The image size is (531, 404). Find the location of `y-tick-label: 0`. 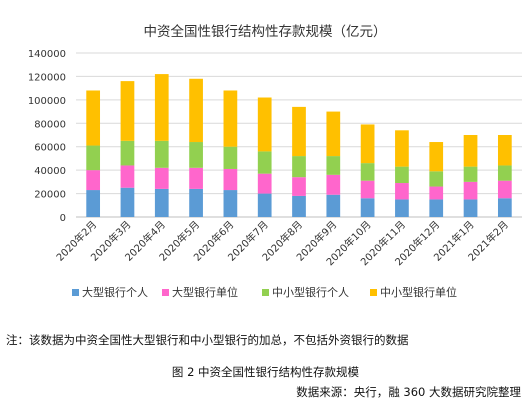

y-tick-label: 0 is located at coordinates (63, 218).